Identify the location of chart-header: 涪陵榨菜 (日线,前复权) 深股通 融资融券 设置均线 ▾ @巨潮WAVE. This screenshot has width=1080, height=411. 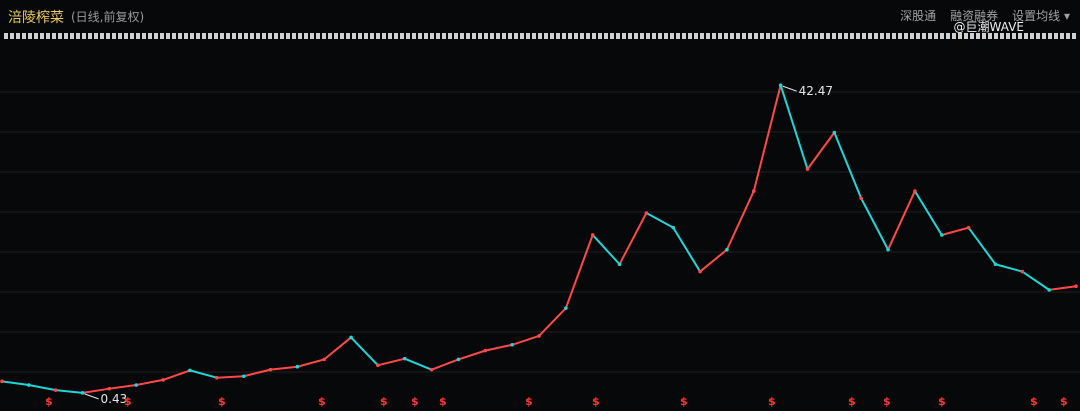
(540, 17).